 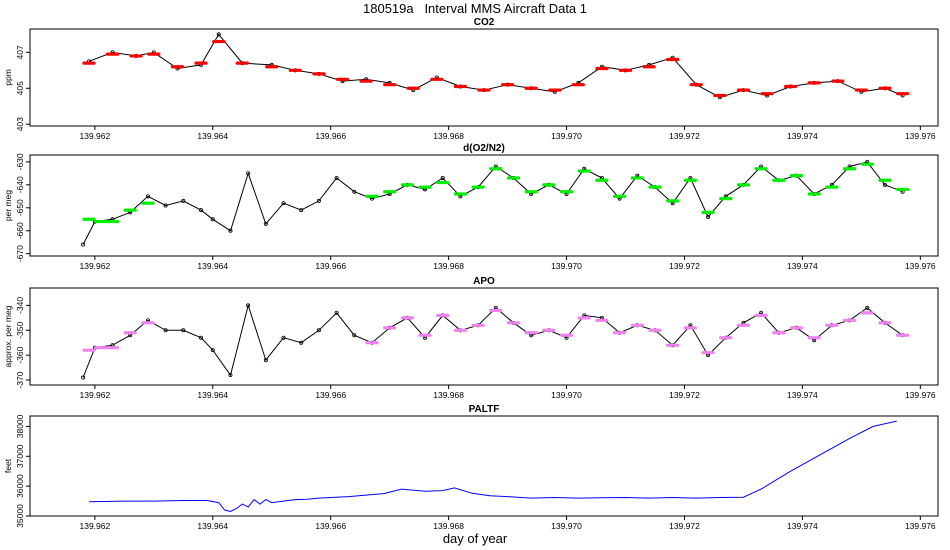 What do you see at coordinates (94, 136) in the screenshot?
I see `panel-co2-x-tick-label: 139.962` at bounding box center [94, 136].